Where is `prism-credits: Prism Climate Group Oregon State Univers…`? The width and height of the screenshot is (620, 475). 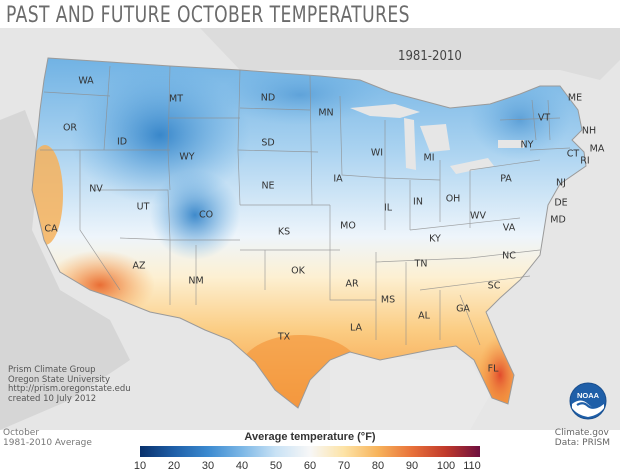
prism-credits: Prism Climate Group Oregon State Univers… is located at coordinates (69, 384).